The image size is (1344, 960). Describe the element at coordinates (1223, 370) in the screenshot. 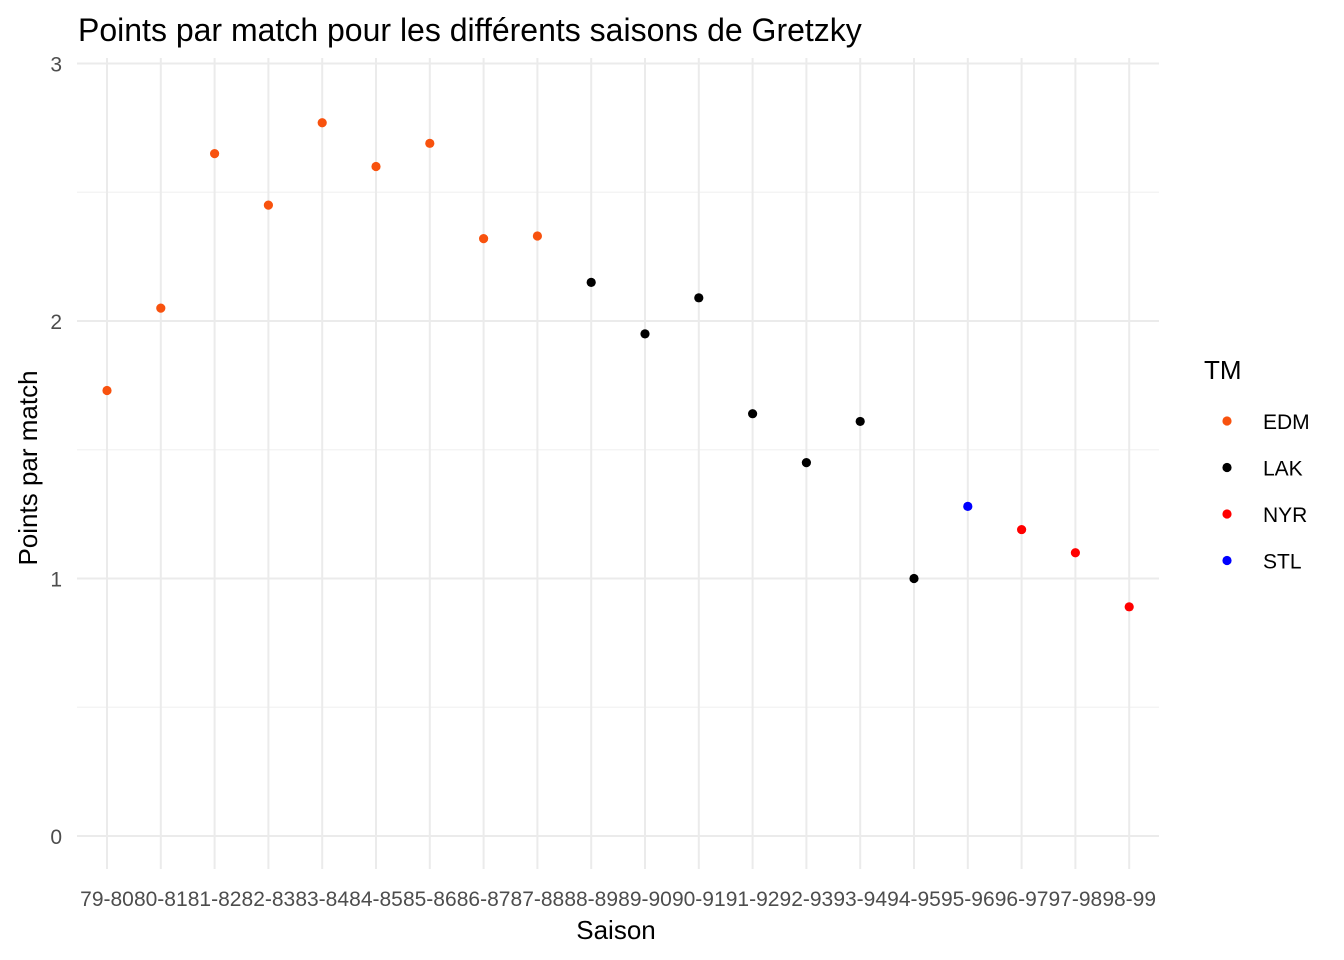

I see `legend-title: TM` at that location.